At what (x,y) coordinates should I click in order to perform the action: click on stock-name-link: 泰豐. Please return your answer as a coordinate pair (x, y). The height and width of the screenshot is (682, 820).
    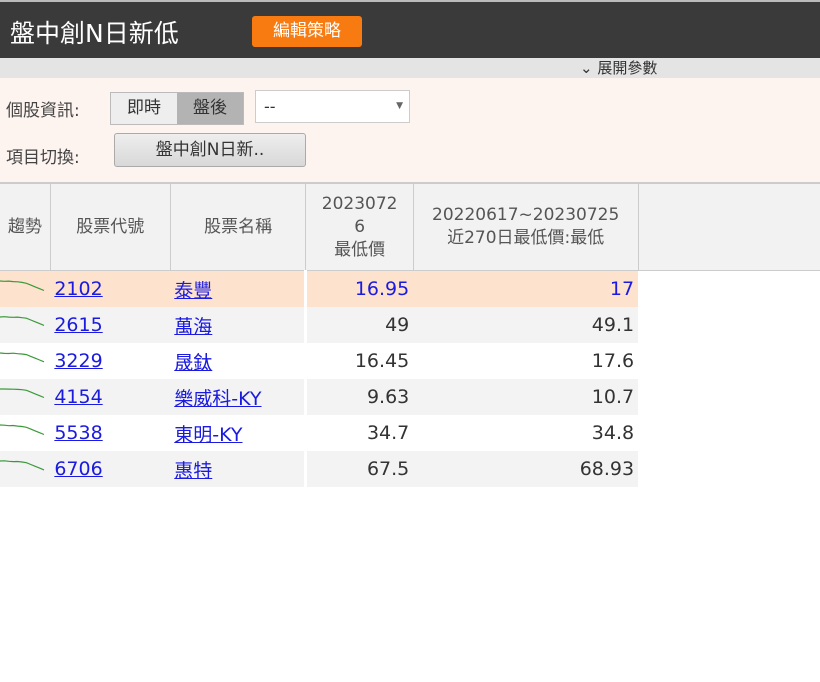
    Looking at the image, I should click on (193, 290).